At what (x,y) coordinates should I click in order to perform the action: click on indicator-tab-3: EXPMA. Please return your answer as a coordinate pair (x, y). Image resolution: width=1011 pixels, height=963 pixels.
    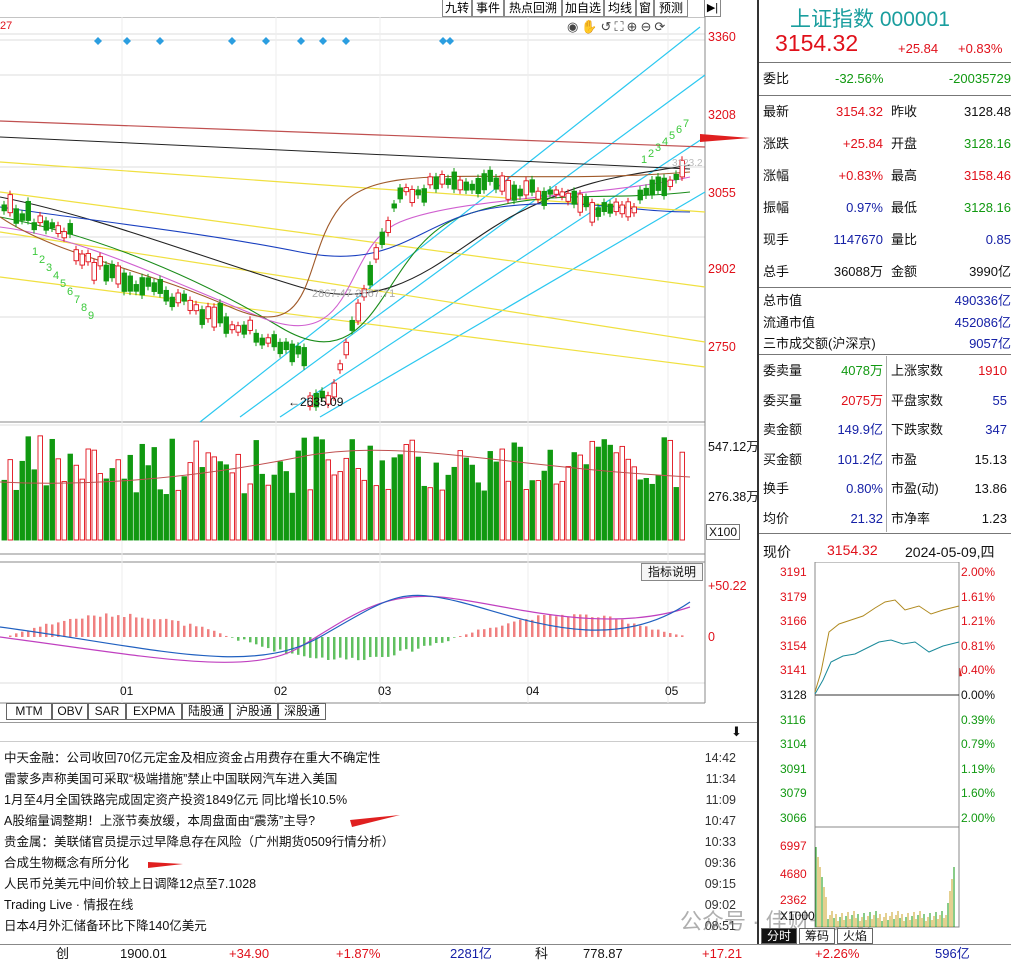
    Looking at the image, I should click on (154, 711).